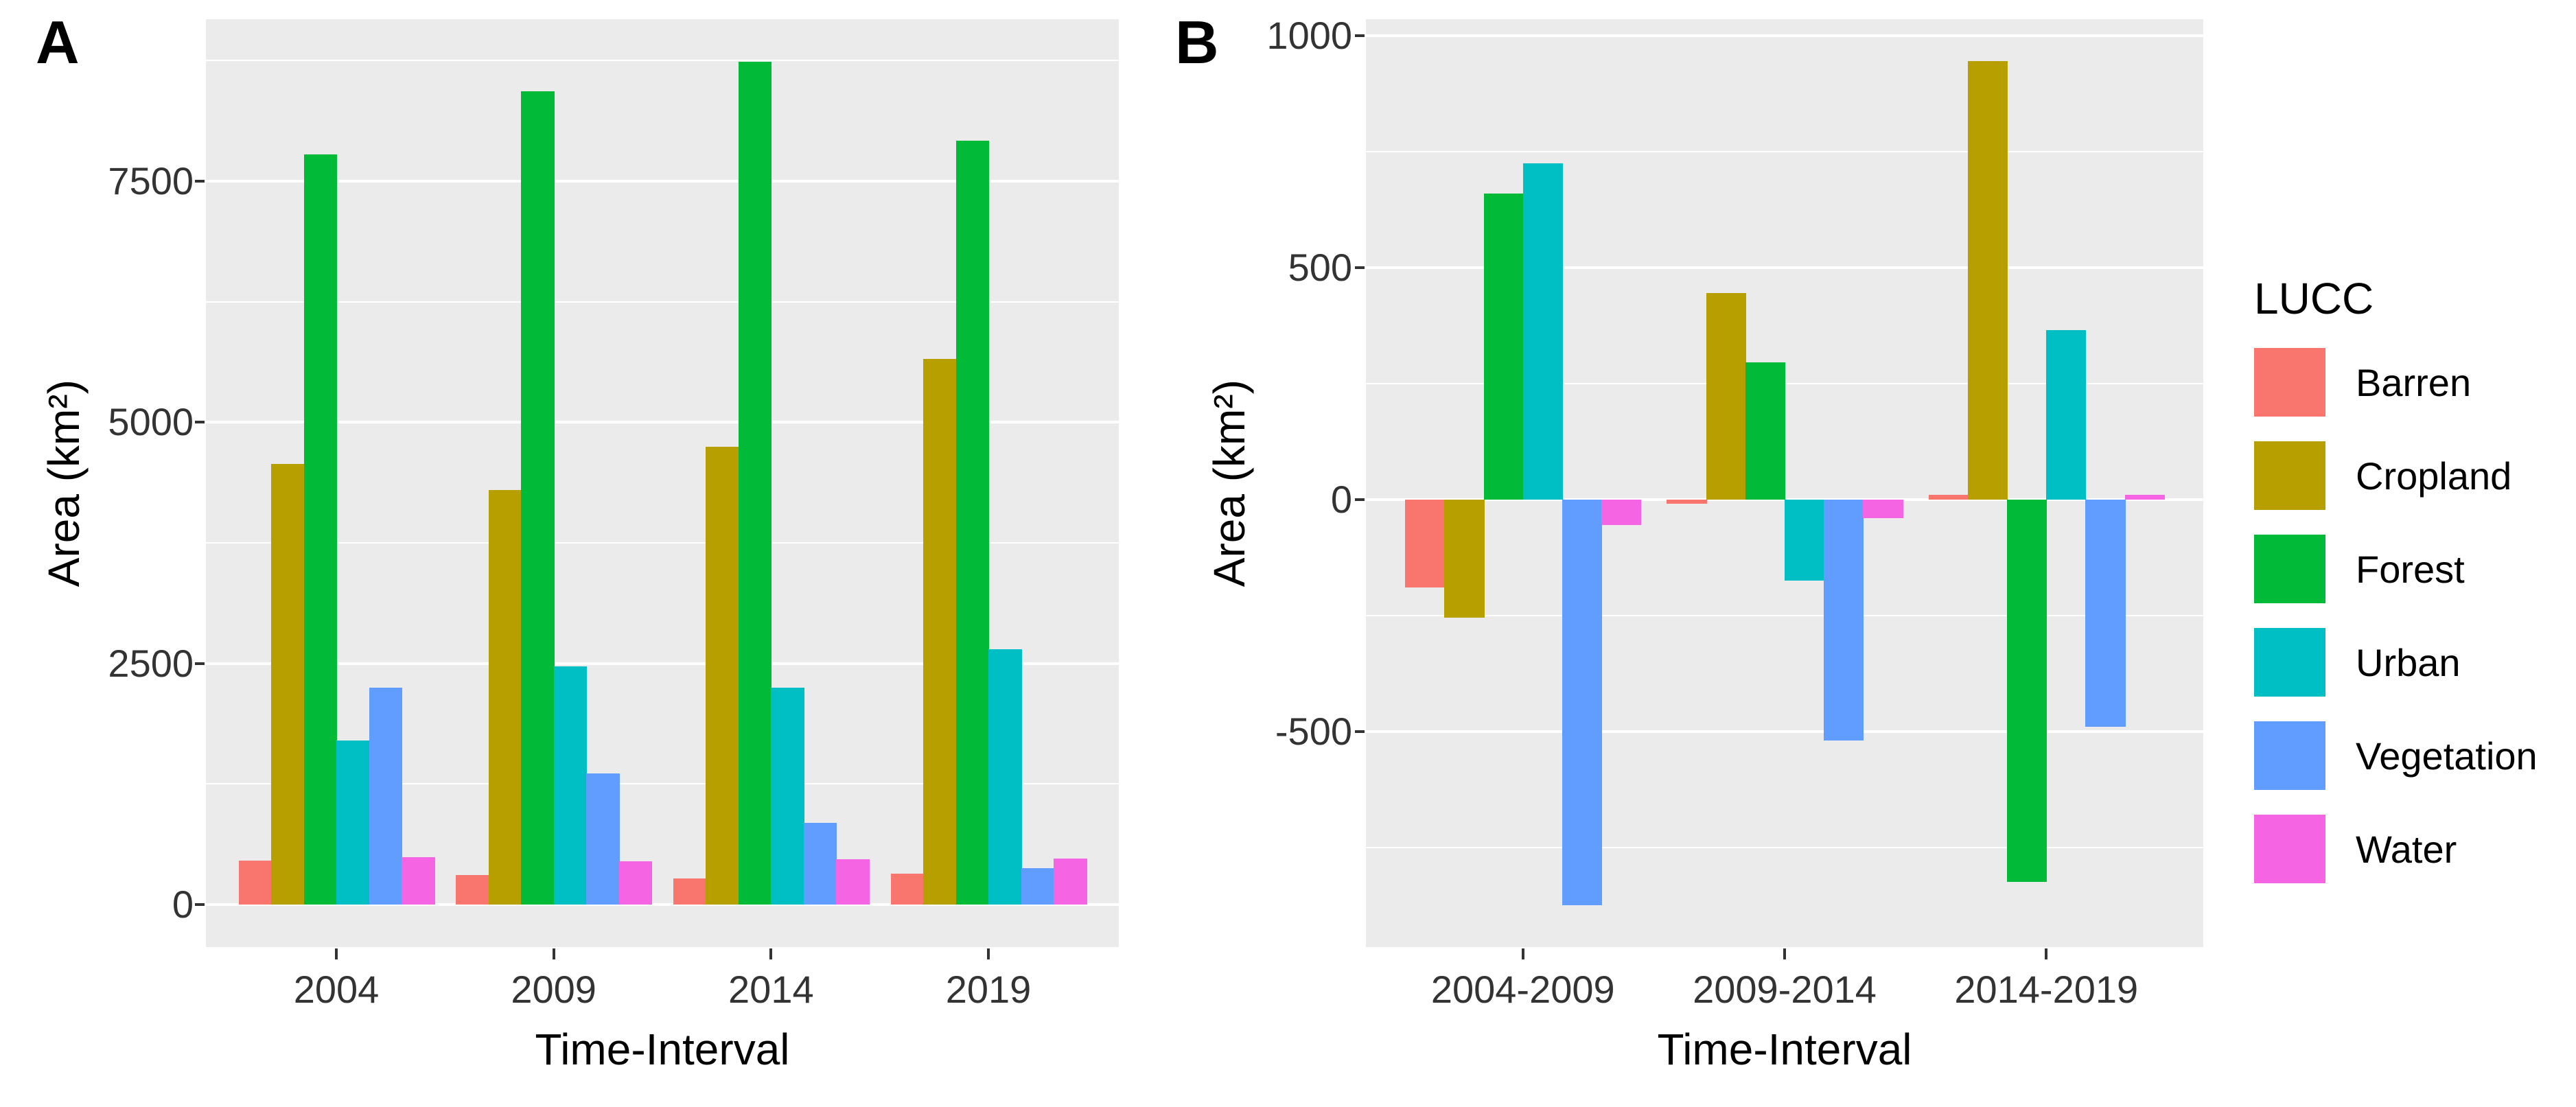 The height and width of the screenshot is (1107, 2576). What do you see at coordinates (2314, 298) in the screenshot?
I see `legend-title: LUCC` at bounding box center [2314, 298].